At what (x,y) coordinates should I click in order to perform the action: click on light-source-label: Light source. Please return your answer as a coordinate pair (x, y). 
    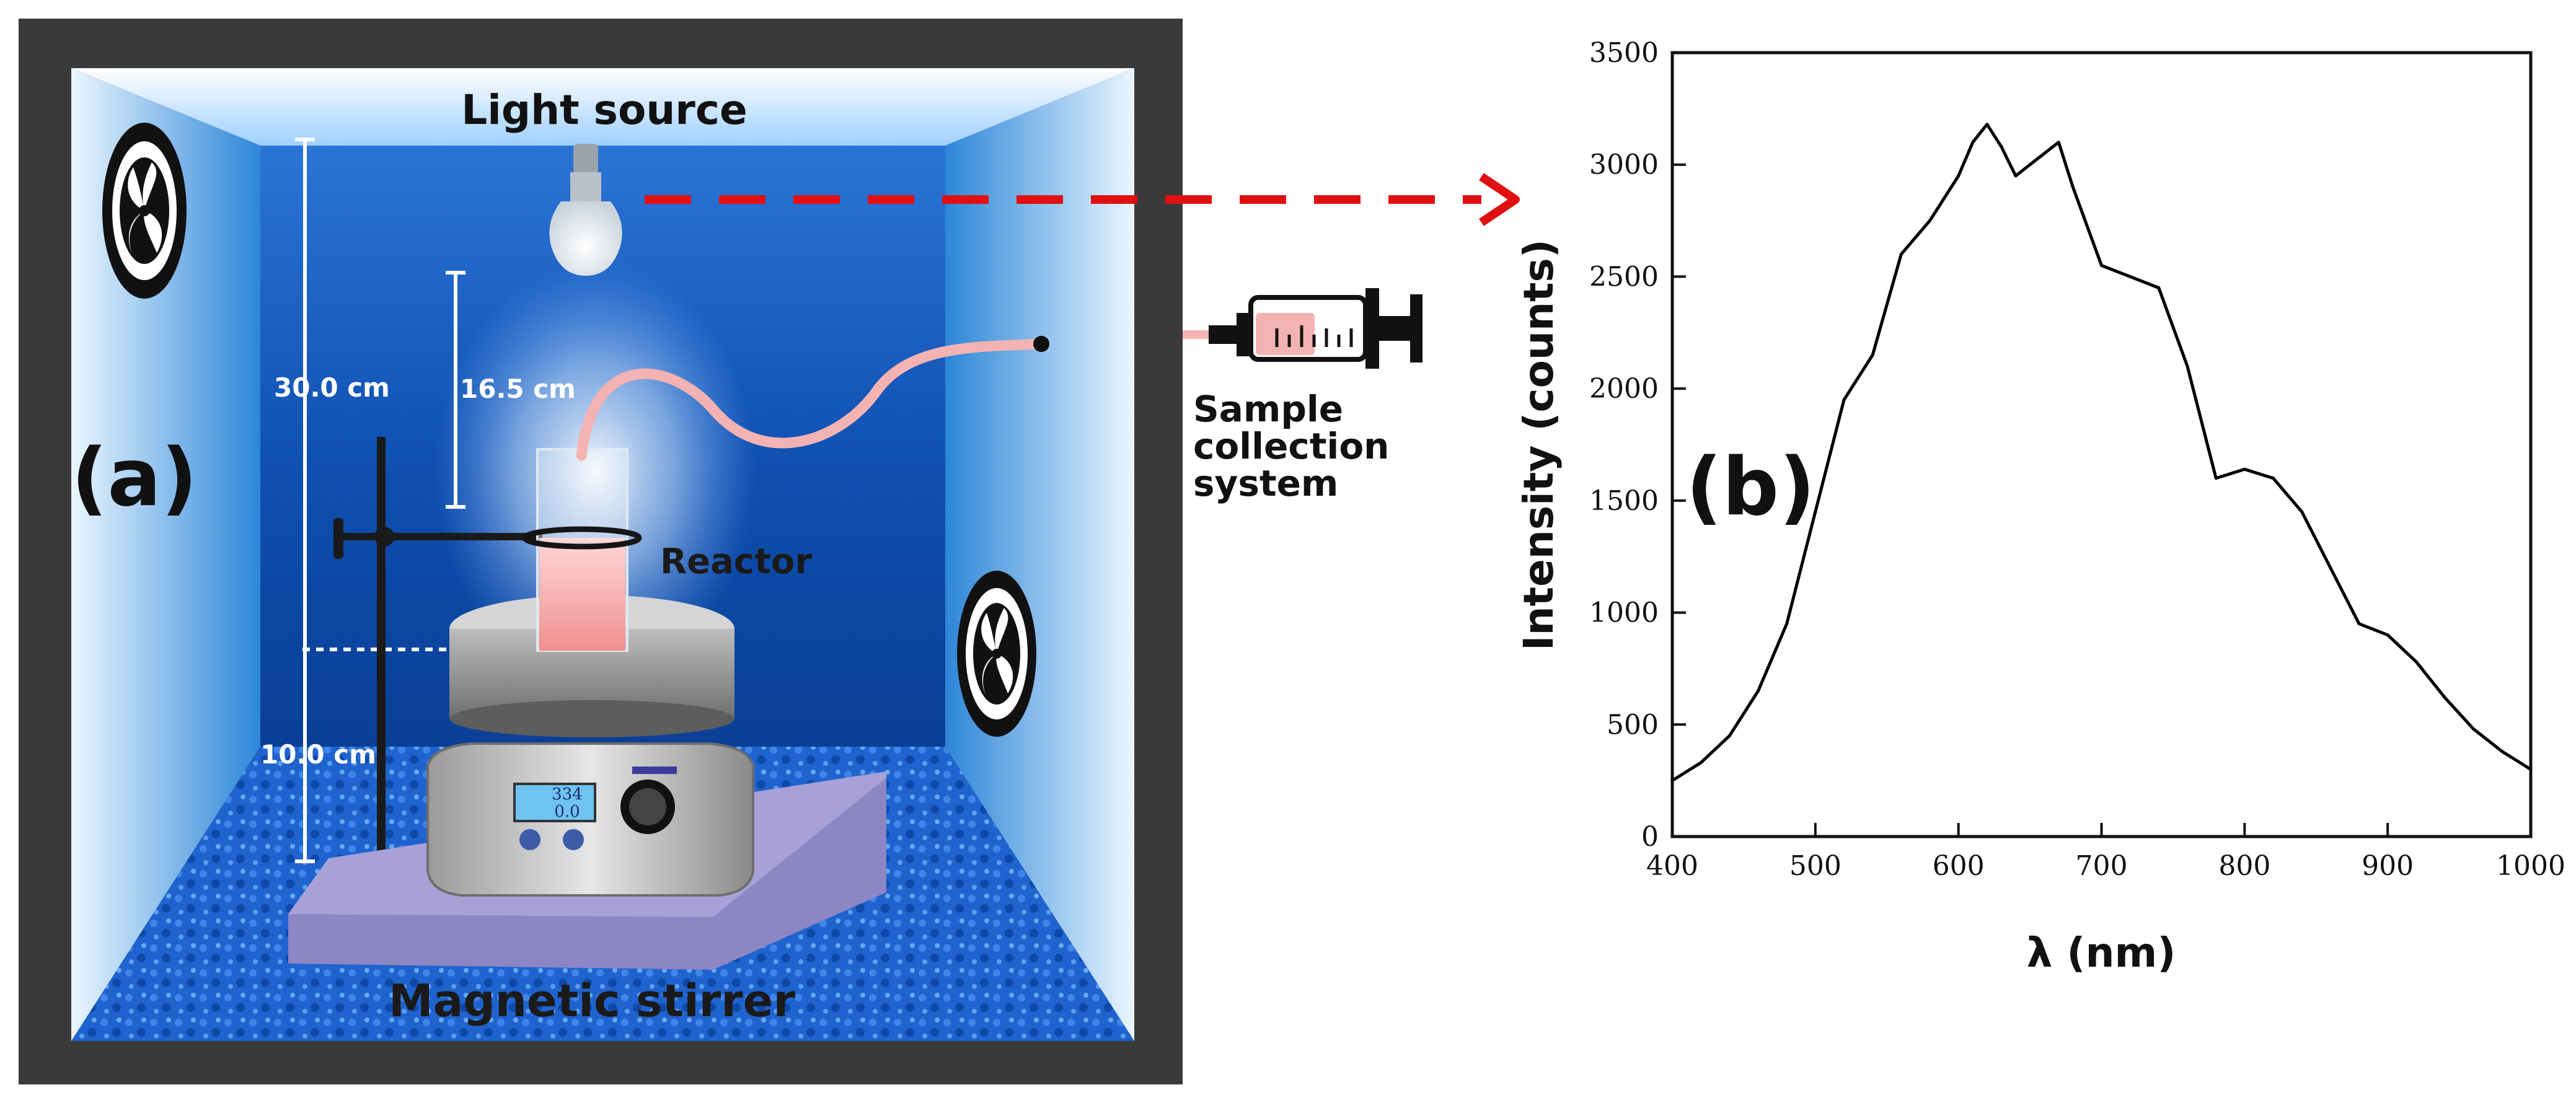
    Looking at the image, I should click on (604, 110).